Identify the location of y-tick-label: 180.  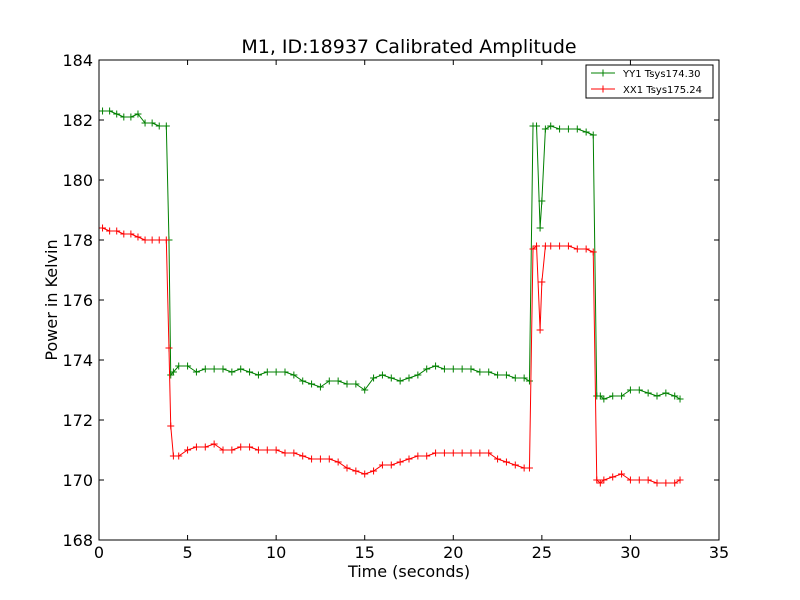
(77, 180).